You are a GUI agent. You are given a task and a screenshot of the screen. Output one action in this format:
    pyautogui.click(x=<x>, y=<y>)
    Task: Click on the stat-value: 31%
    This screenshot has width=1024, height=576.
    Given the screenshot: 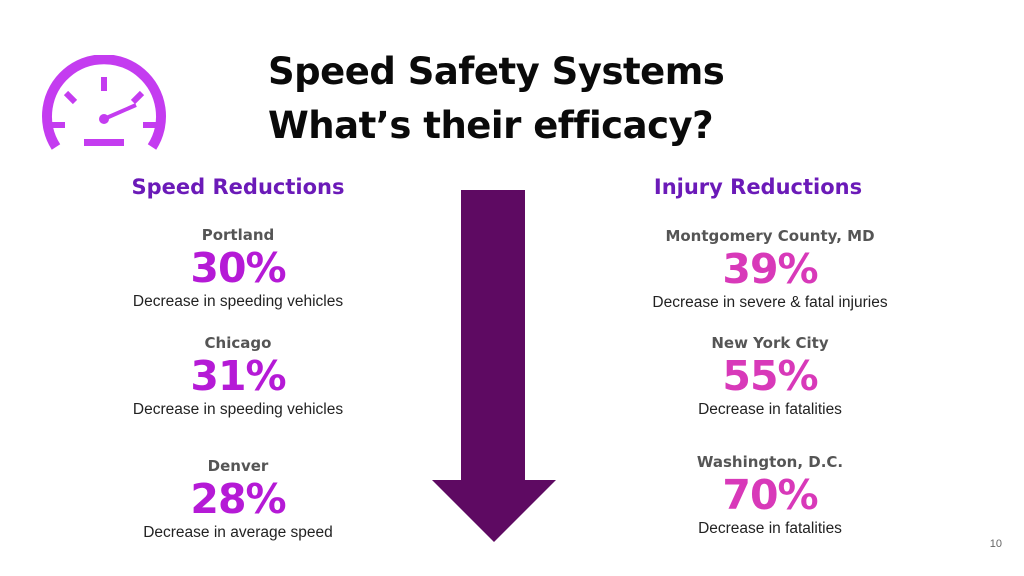 What is the action you would take?
    pyautogui.click(x=238, y=376)
    